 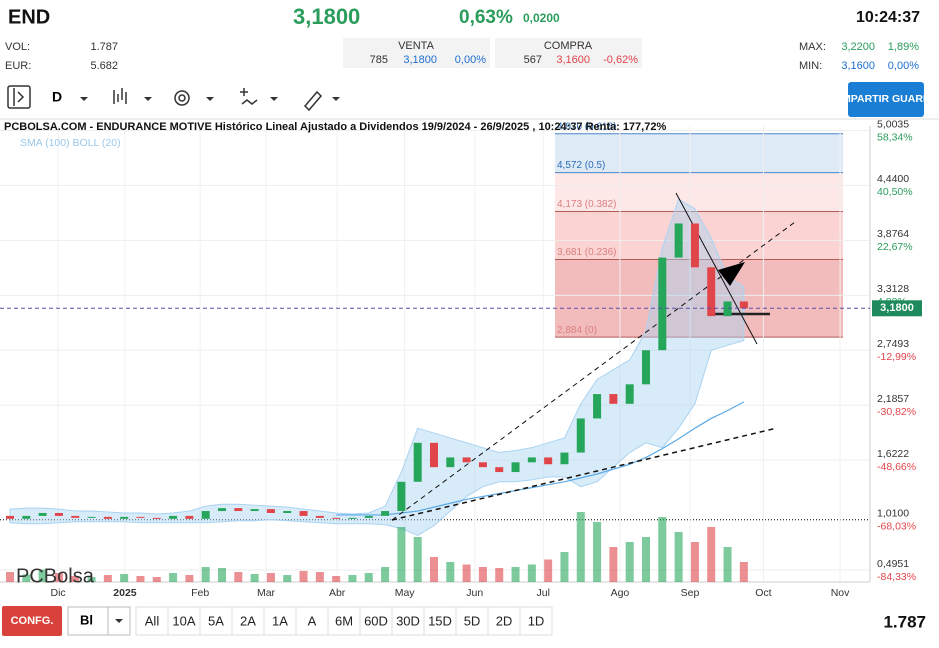 I want to click on x-tick-label: Ago, so click(x=620, y=593).